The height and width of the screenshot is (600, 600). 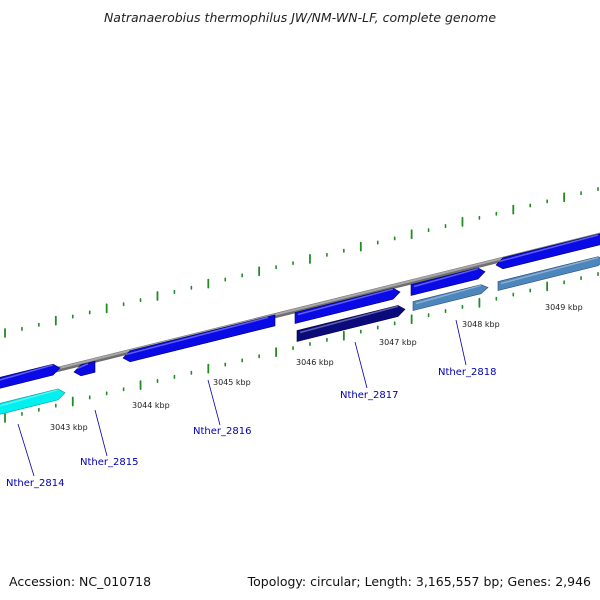 I want to click on cds-arrow-nther-2816-highlight, so click(x=197, y=336).